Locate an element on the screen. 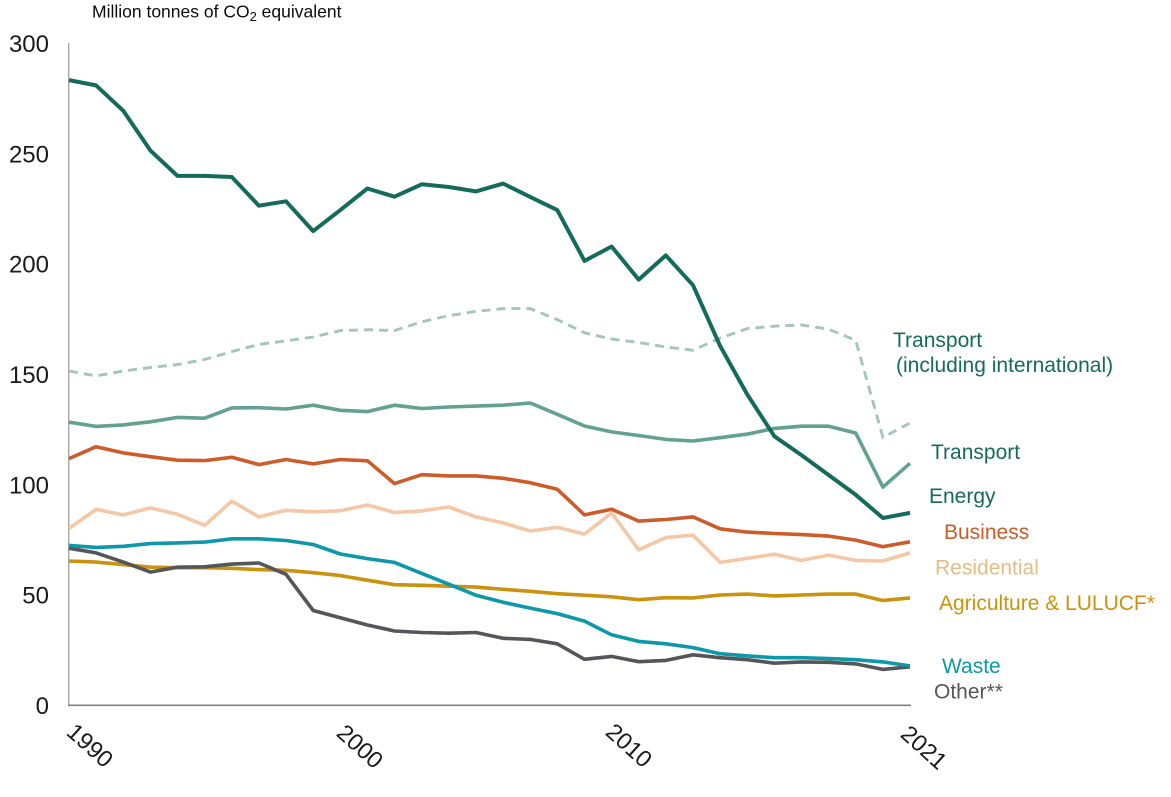  svg-text:Million tonnes of CO2 equivale: Million tonnes of CO2 equivalent is located at coordinates (217, 13).